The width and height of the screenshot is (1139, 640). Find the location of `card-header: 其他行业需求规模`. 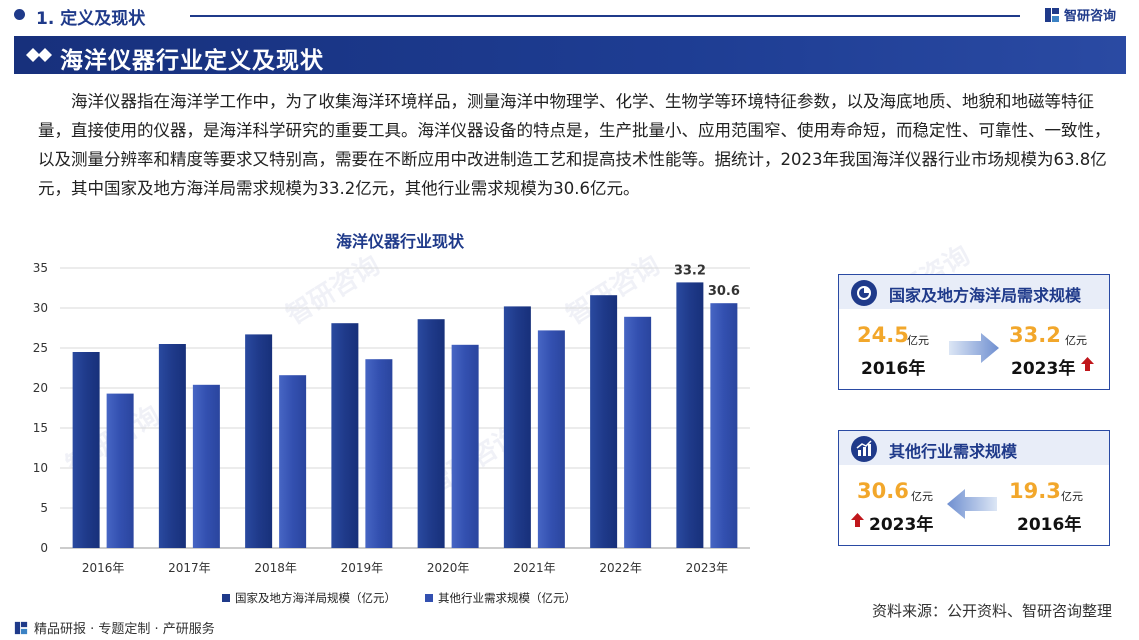

card-header: 其他行业需求规模 is located at coordinates (974, 448).